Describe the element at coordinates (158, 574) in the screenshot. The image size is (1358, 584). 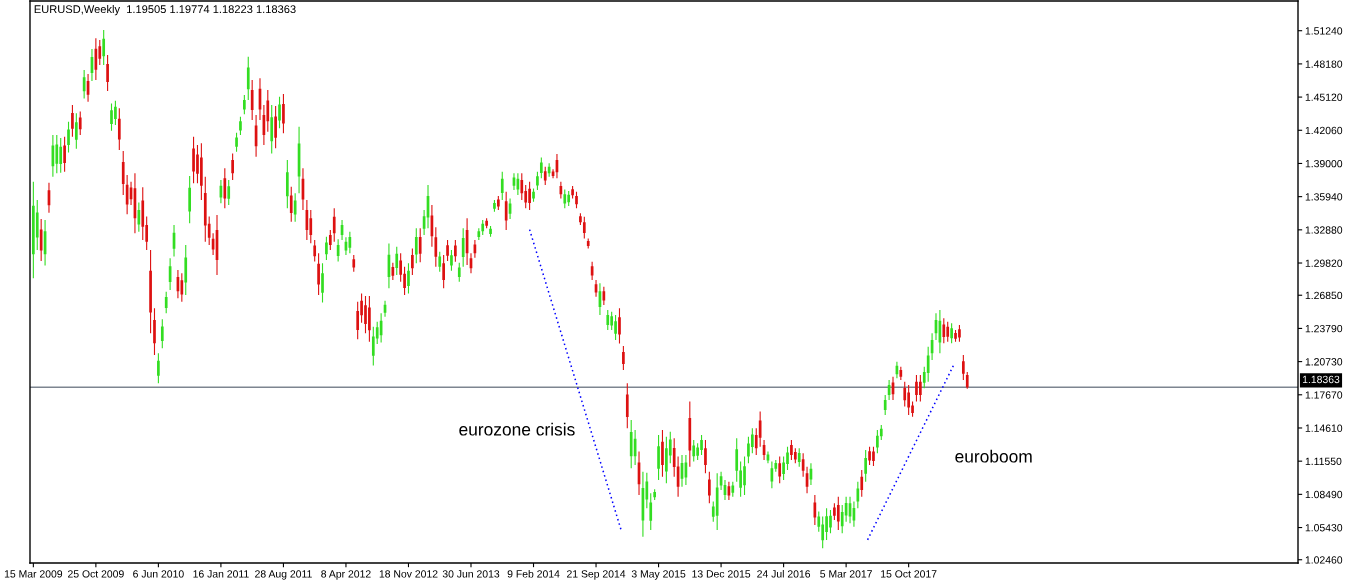
I see `x-tick-label: 6 Jun 2010` at that location.